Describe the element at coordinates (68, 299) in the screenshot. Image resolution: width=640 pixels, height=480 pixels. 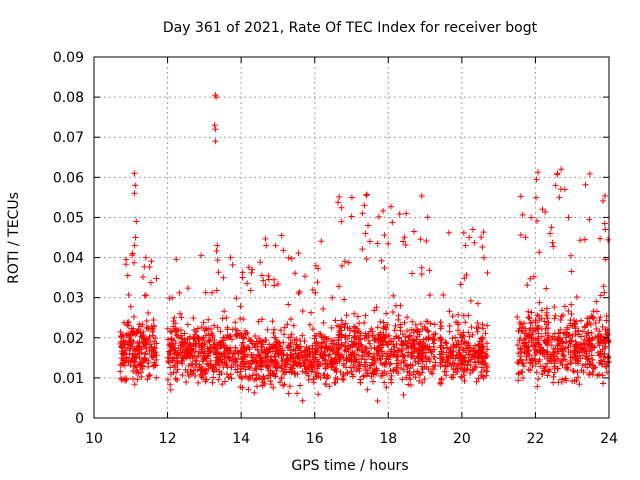
I see `y-tick-label: 0.03` at that location.